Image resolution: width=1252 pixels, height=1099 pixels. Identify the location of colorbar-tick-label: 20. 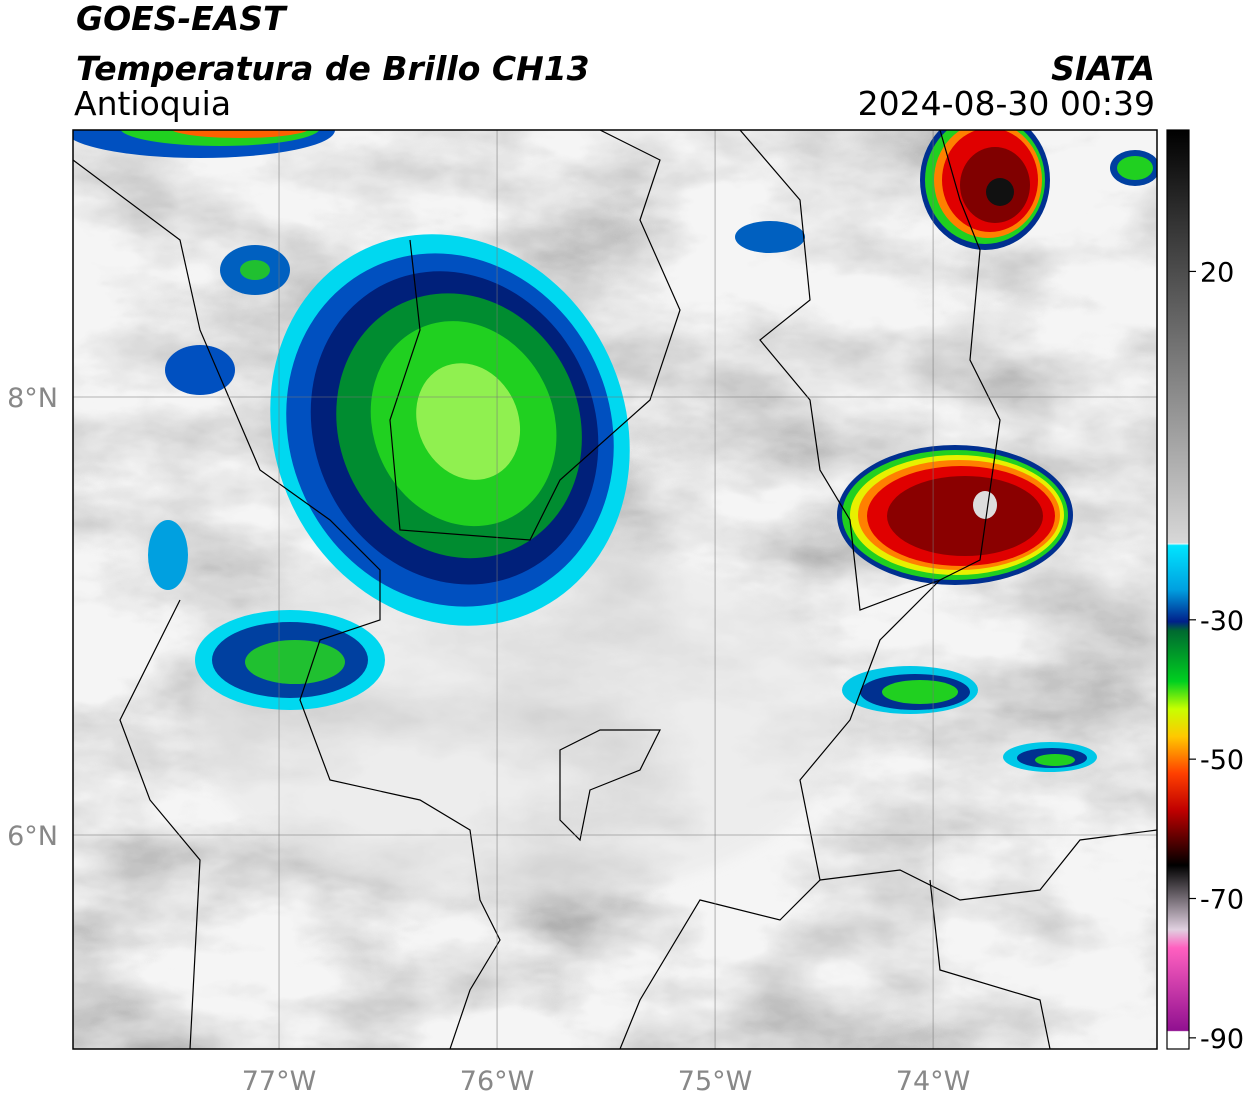
(1217, 272).